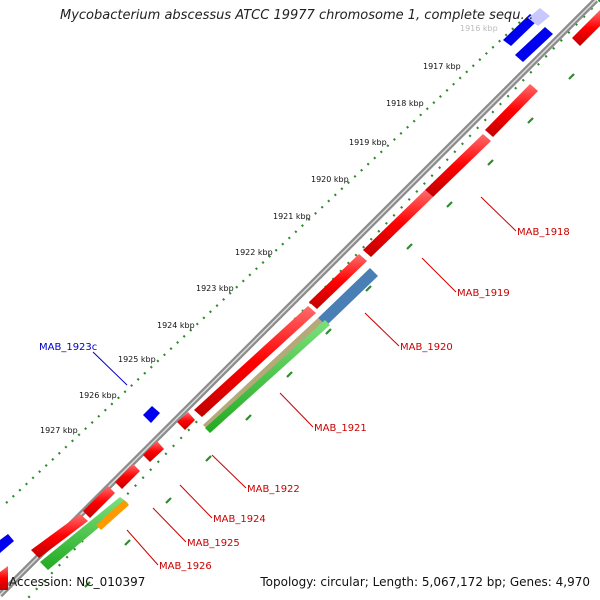 This screenshot has height=600, width=600. I want to click on gene-label-mab-1921: MAB_1921, so click(340, 428).